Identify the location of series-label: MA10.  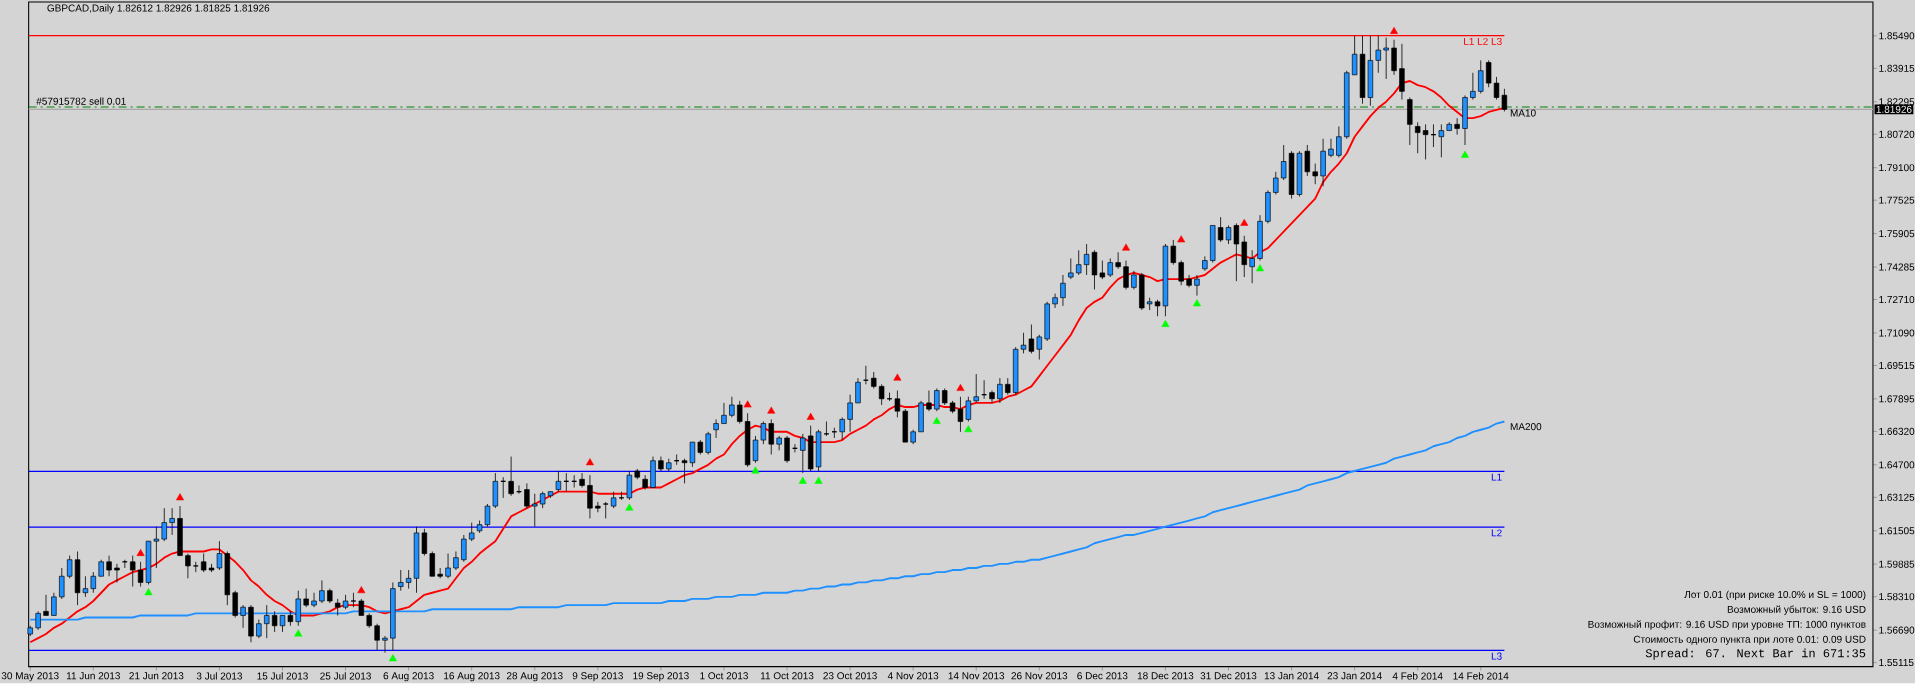
(1523, 113).